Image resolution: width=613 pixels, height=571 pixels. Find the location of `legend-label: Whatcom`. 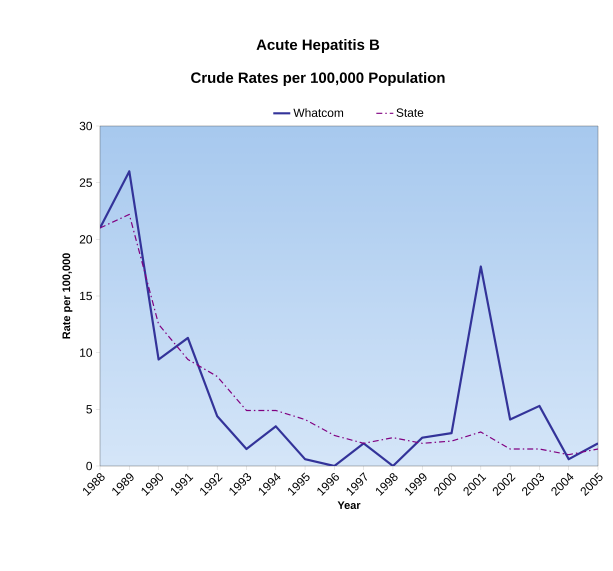

legend-label: Whatcom is located at coordinates (318, 113).